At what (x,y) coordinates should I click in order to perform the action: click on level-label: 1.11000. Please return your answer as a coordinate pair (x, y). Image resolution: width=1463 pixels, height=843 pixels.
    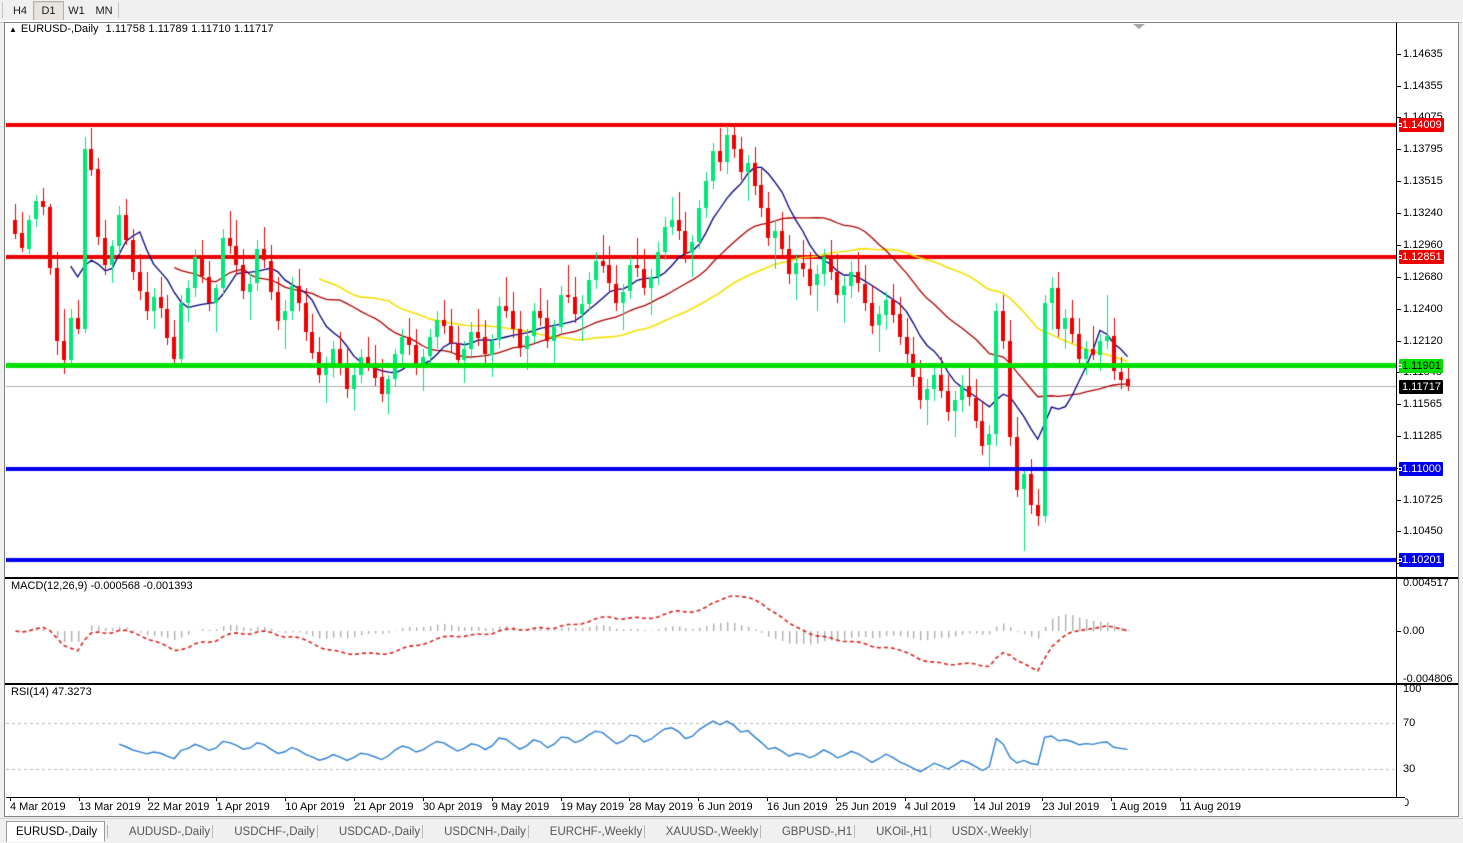
    Looking at the image, I should click on (1421, 468).